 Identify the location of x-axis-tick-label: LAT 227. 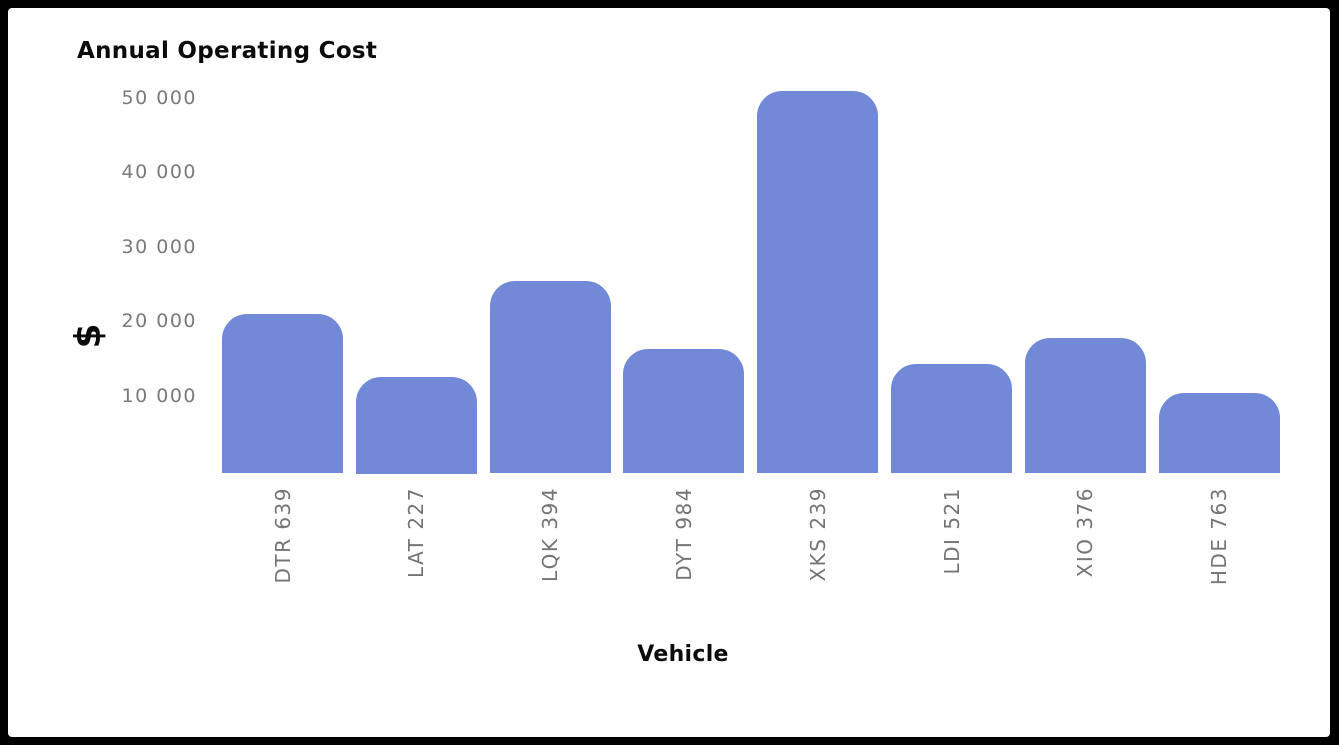
(416, 532).